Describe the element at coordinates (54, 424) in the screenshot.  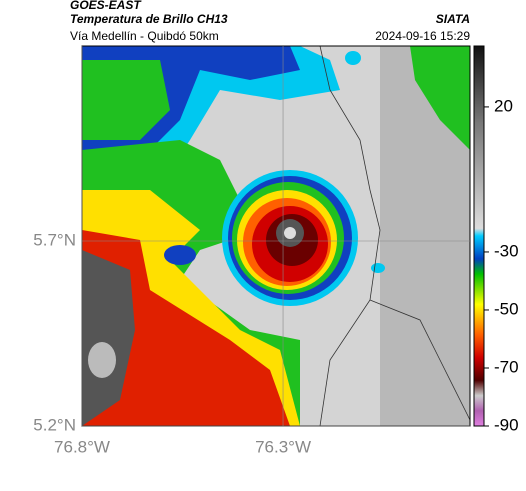
I see `y-tick-label: 5.2°N` at that location.